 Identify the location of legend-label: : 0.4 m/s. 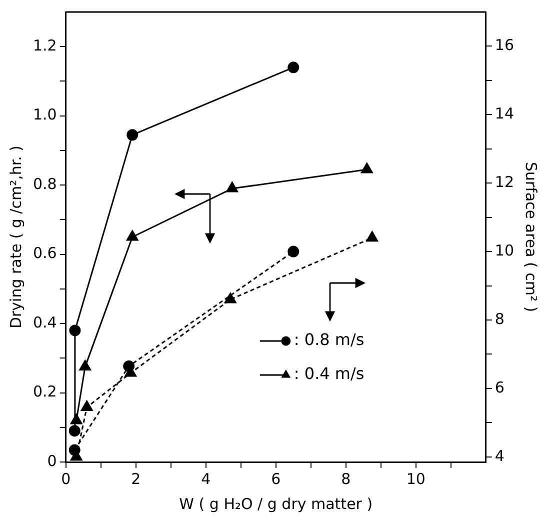
(329, 374).